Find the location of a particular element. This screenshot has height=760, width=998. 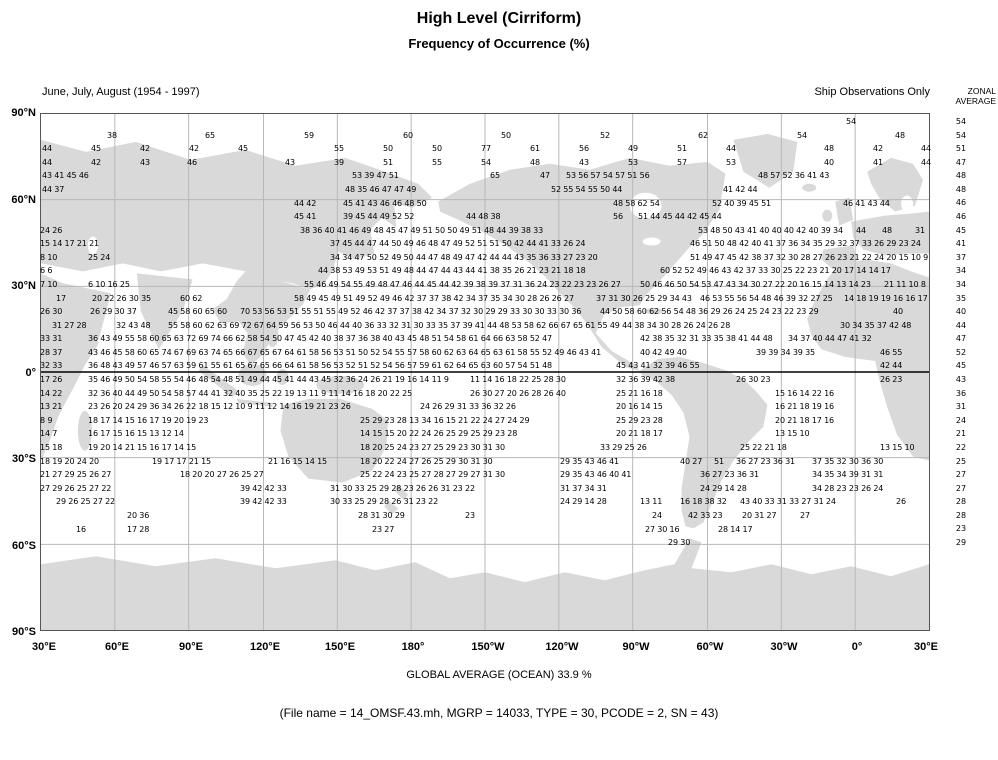

lat-axis-label: 60°N is located at coordinates (23, 200).